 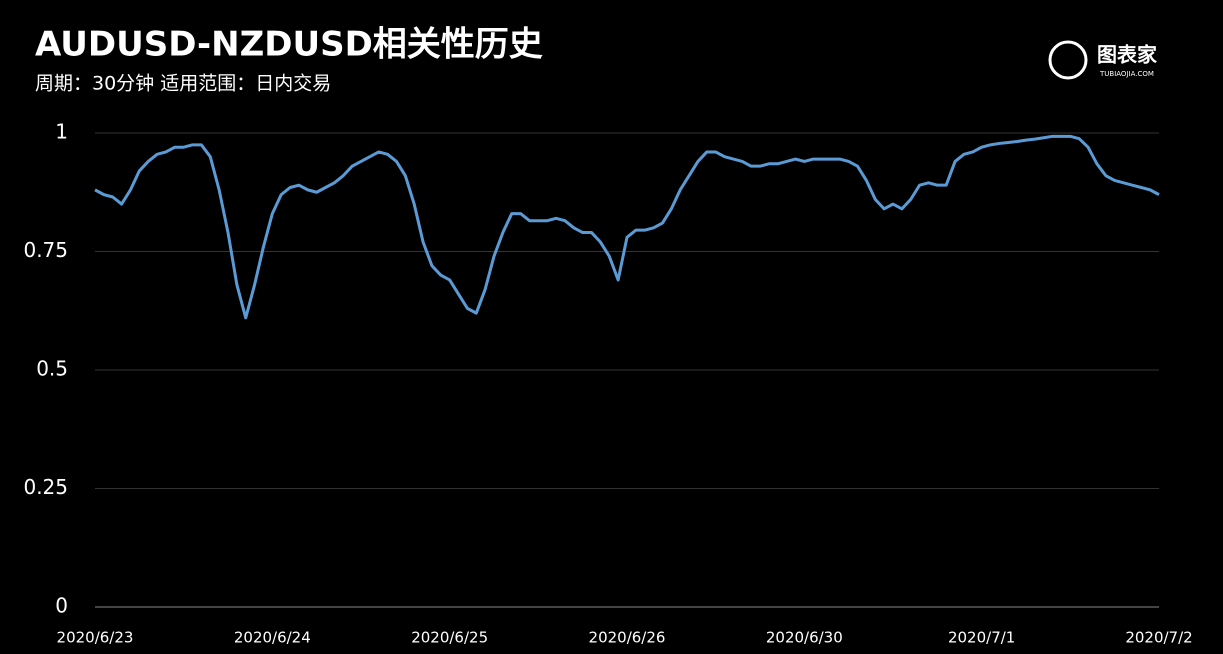 What do you see at coordinates (804, 638) in the screenshot?
I see `x-tick-label: 2020/6/30` at bounding box center [804, 638].